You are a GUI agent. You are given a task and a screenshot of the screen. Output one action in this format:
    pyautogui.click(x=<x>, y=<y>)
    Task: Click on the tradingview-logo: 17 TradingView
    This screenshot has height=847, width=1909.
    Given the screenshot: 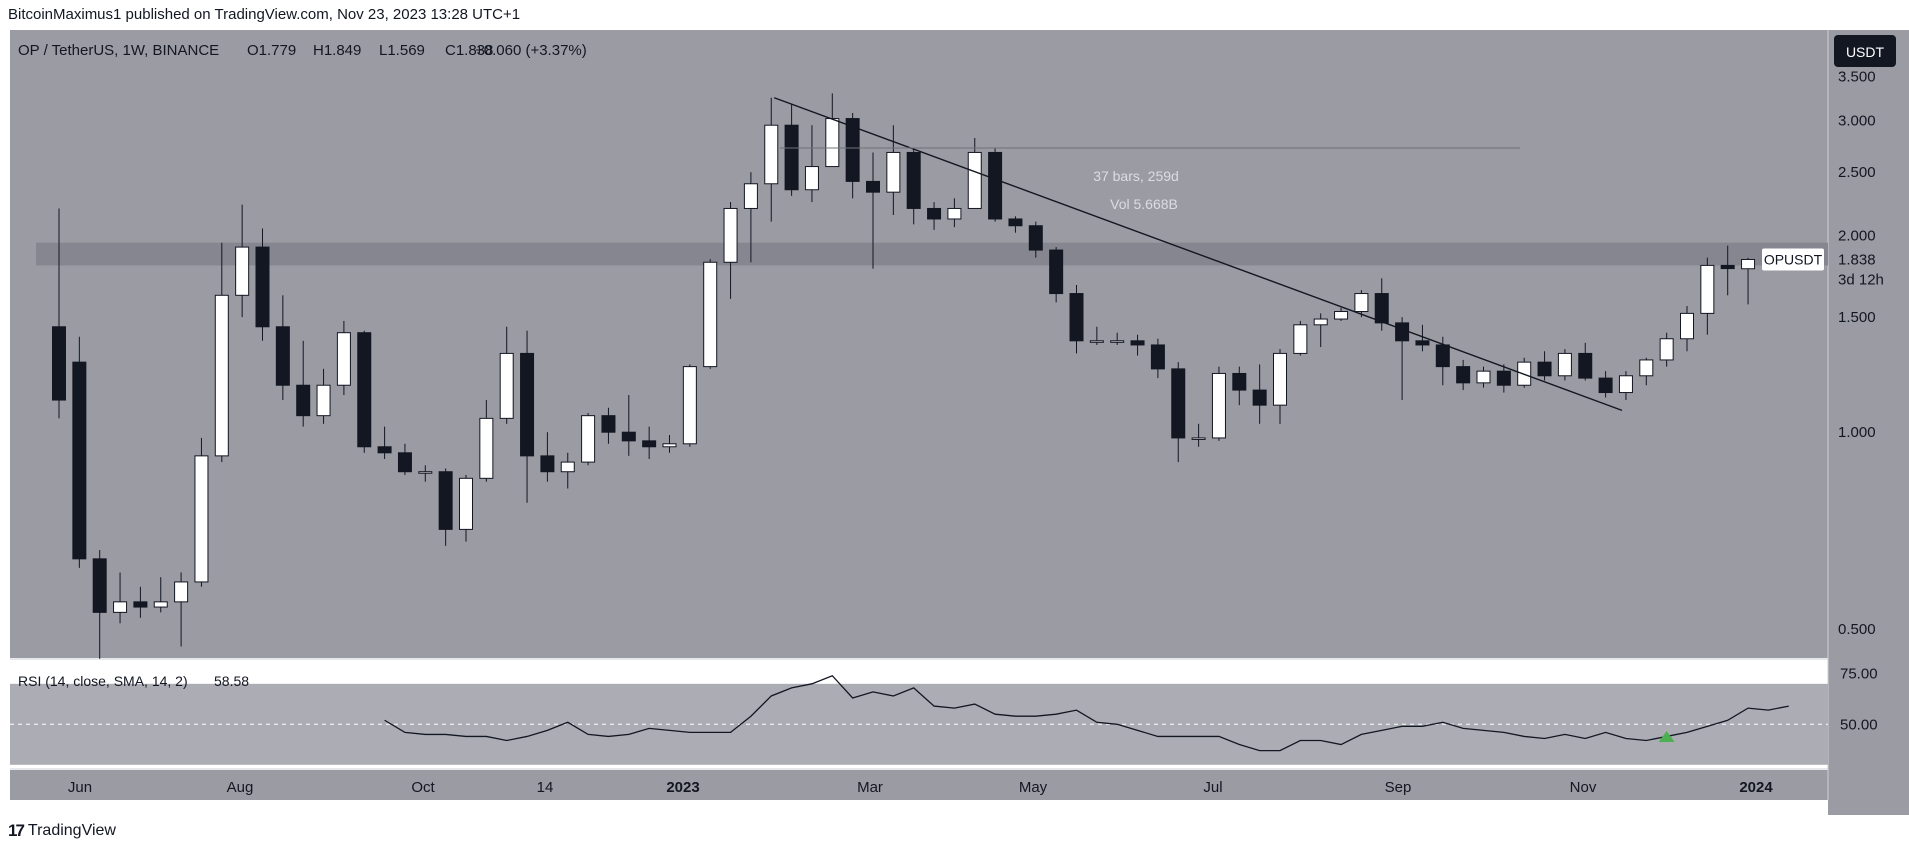 What is the action you would take?
    pyautogui.click(x=62, y=831)
    